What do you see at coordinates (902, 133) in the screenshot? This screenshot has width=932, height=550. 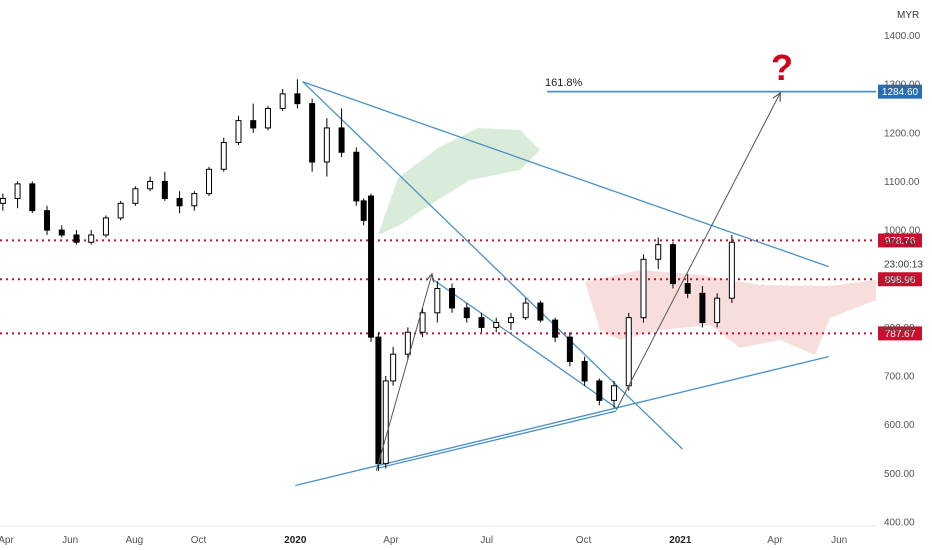 I see `y-tick-label: 1200.00` at bounding box center [902, 133].